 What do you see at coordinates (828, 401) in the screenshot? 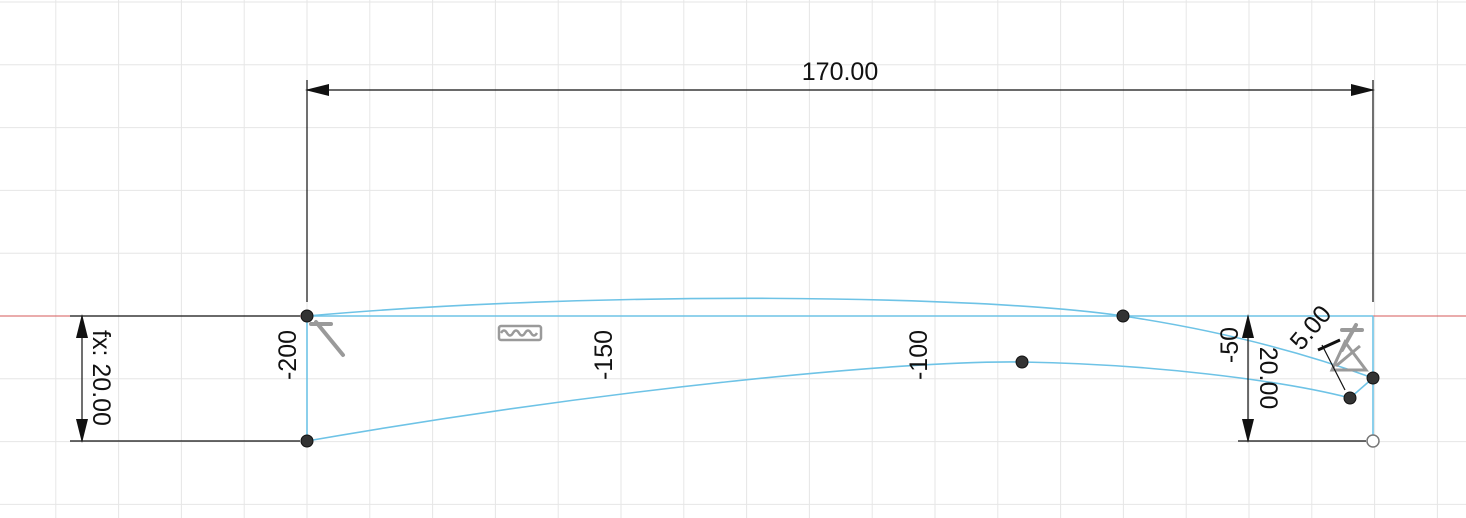
I see `lower-spline-curve` at bounding box center [828, 401].